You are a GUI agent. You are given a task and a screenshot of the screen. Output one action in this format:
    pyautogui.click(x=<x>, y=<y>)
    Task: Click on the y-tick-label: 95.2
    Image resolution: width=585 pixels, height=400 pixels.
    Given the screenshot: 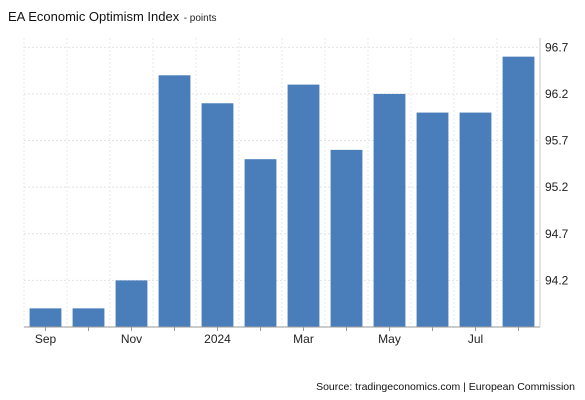 What is the action you would take?
    pyautogui.click(x=557, y=187)
    